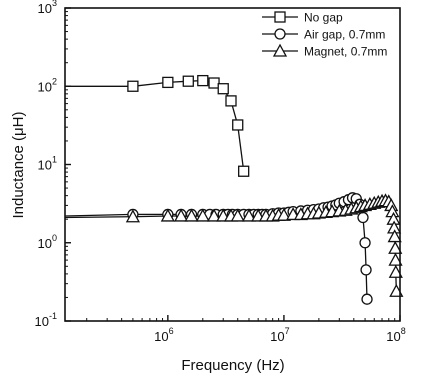  Describe the element at coordinates (18, 164) in the screenshot. I see `y-axis-label: Inductance (μH)` at that location.